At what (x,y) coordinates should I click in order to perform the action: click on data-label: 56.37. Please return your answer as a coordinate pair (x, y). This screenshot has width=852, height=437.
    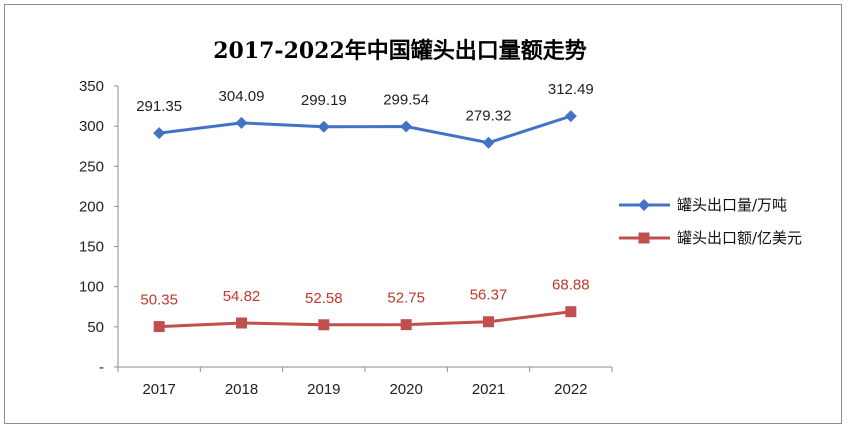
    Looking at the image, I should click on (489, 295).